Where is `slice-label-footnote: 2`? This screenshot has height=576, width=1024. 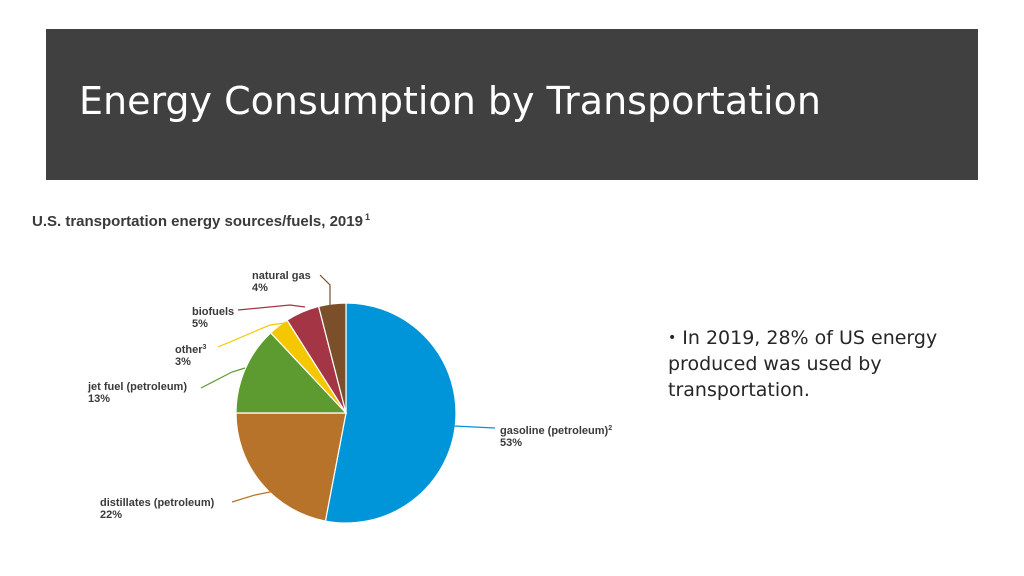
slice-label-footnote: 2 is located at coordinates (610, 428).